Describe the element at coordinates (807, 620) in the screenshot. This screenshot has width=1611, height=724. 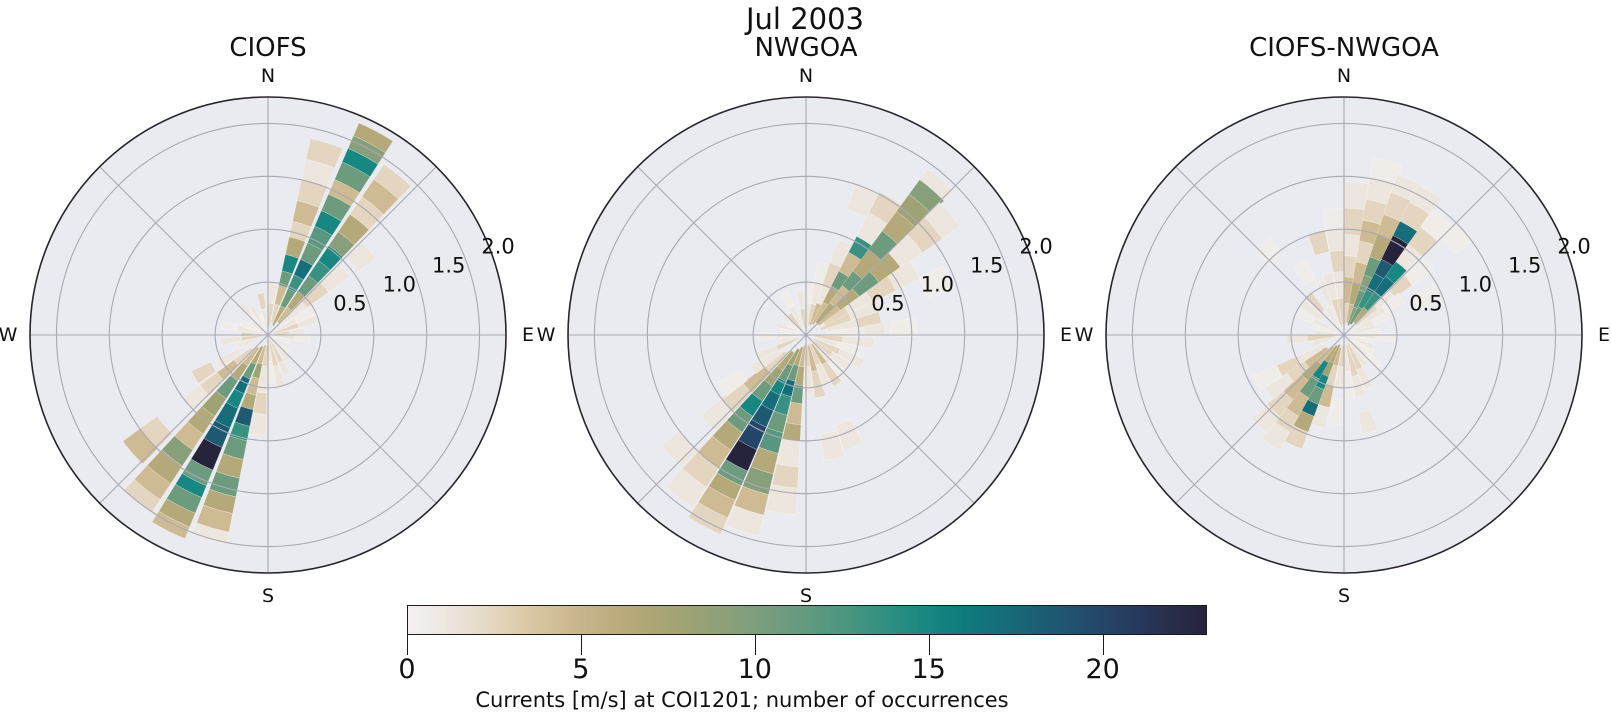
I see `colorbar` at that location.